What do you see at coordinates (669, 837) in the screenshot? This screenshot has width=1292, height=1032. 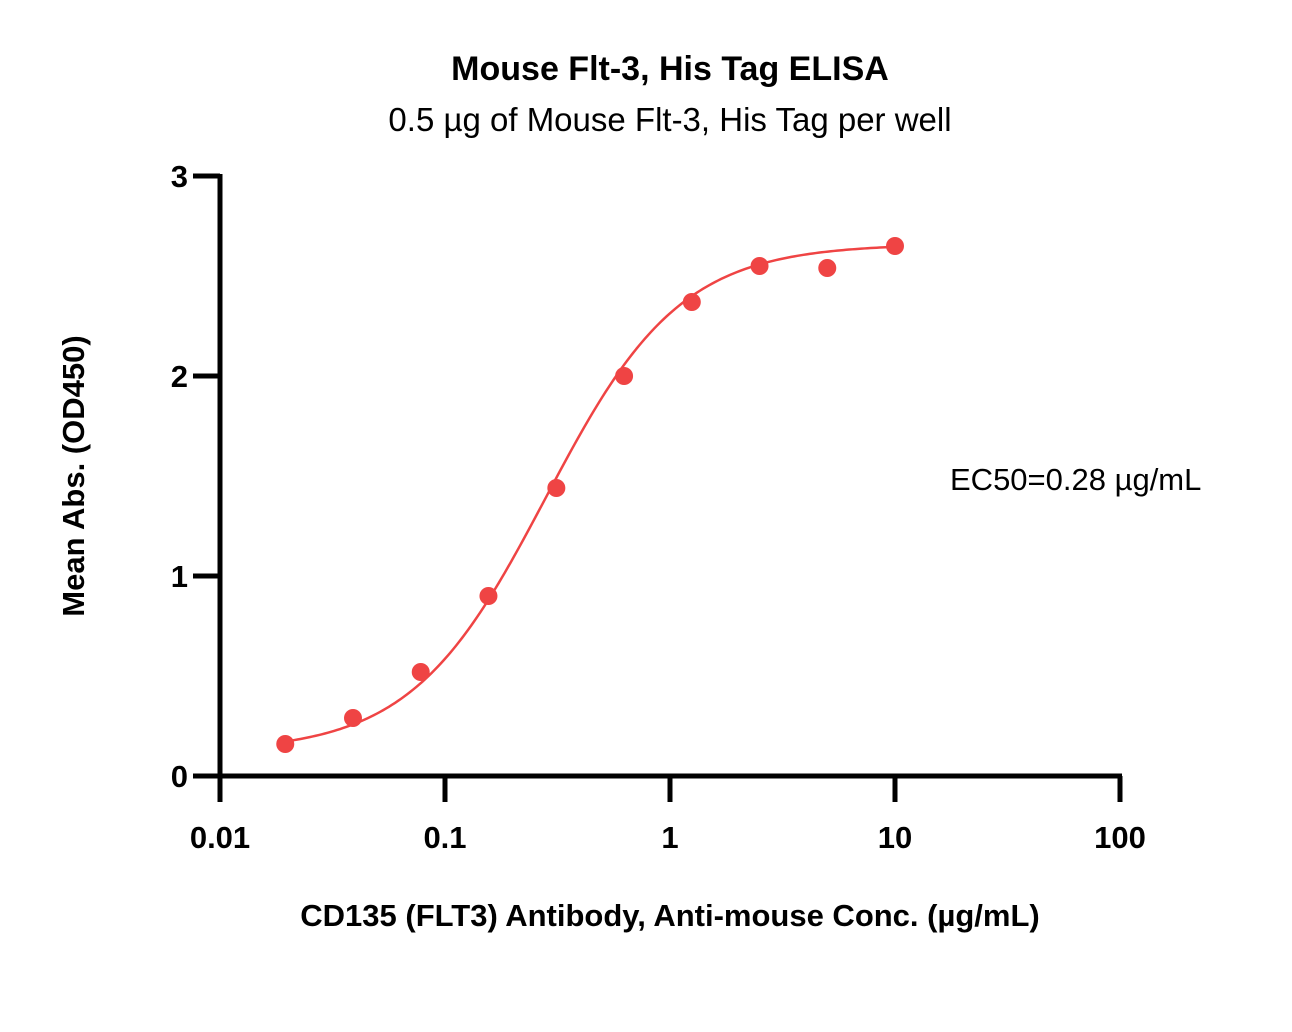 I see `x-tick-label: 1` at bounding box center [669, 837].